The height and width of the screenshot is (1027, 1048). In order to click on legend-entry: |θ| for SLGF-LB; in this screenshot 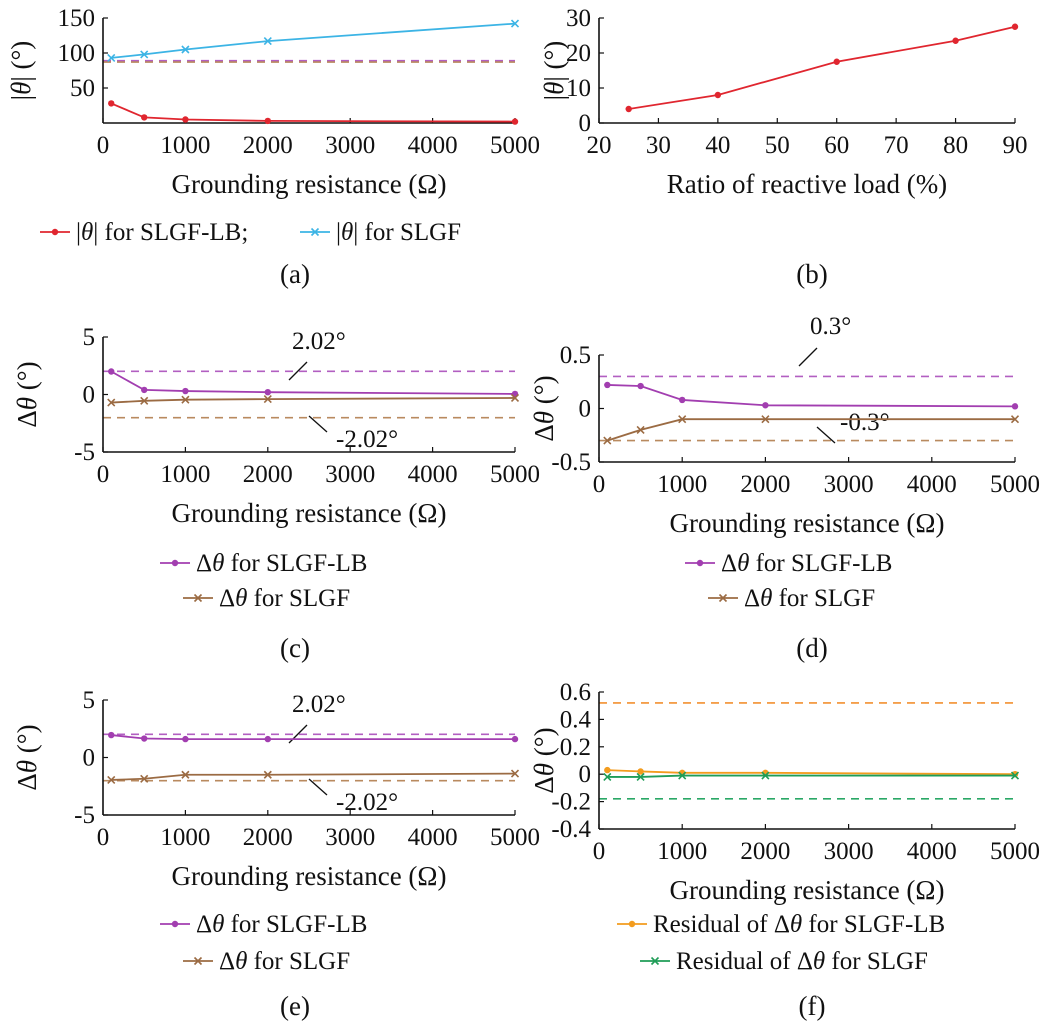, I will do `click(144, 232)`.